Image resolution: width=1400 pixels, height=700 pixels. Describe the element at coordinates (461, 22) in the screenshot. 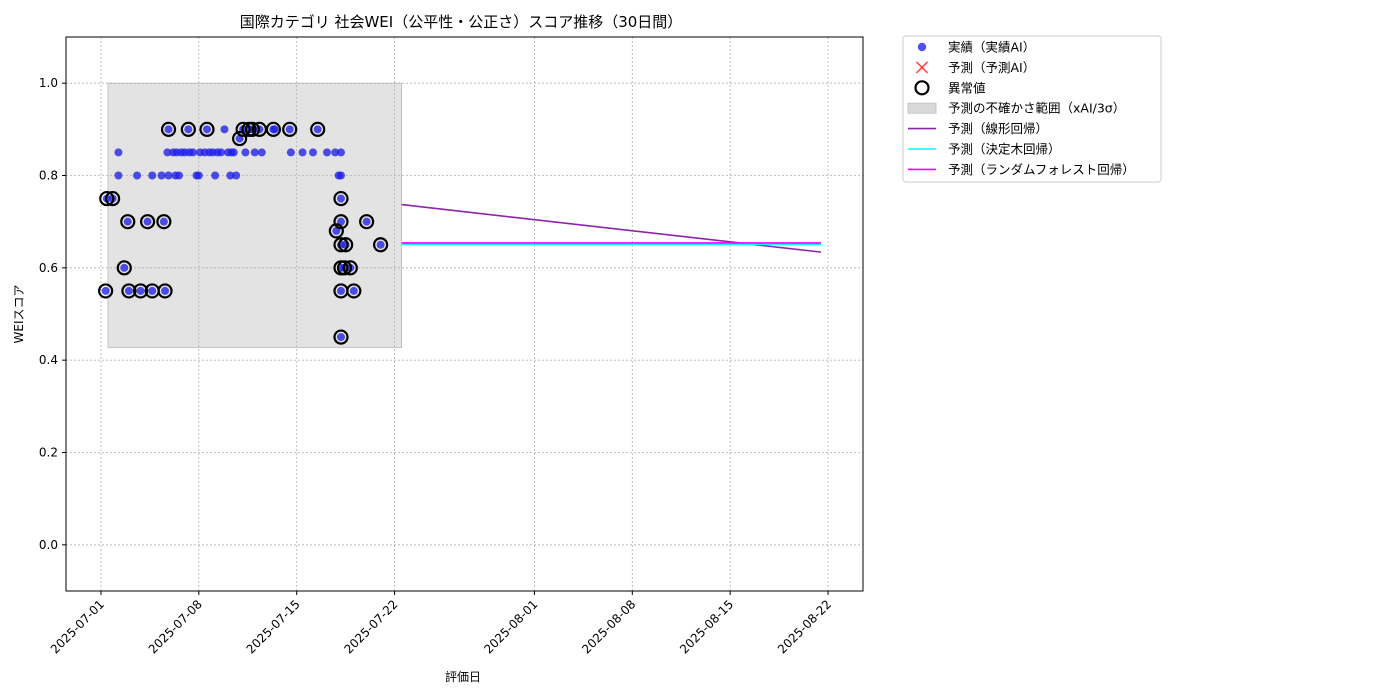

I see `chart-title: 国際カテゴリ 社会WEI（公平性・公正さ）スコア推移（30日間）` at that location.